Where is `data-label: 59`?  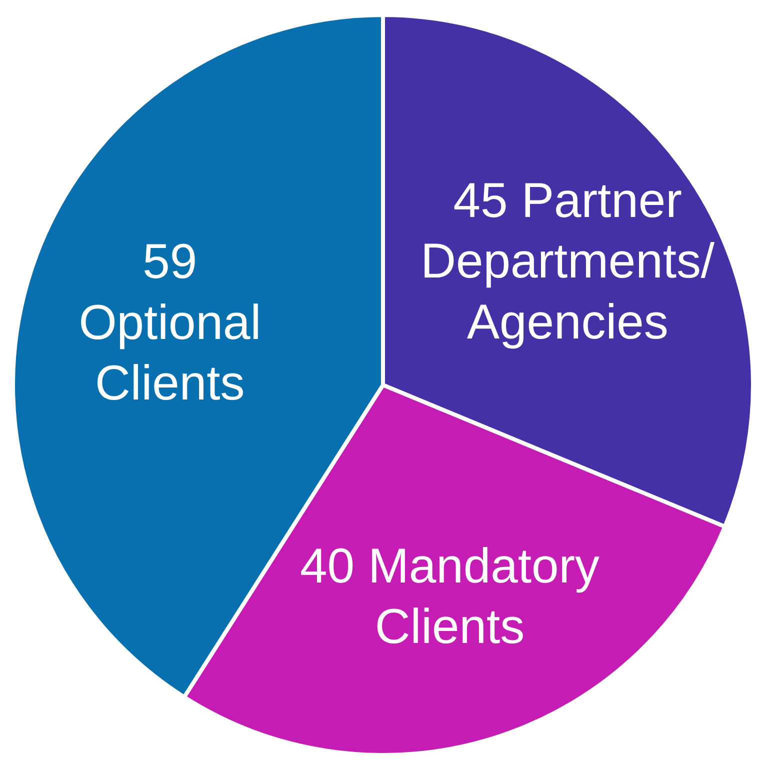 data-label: 59 is located at coordinates (170, 262).